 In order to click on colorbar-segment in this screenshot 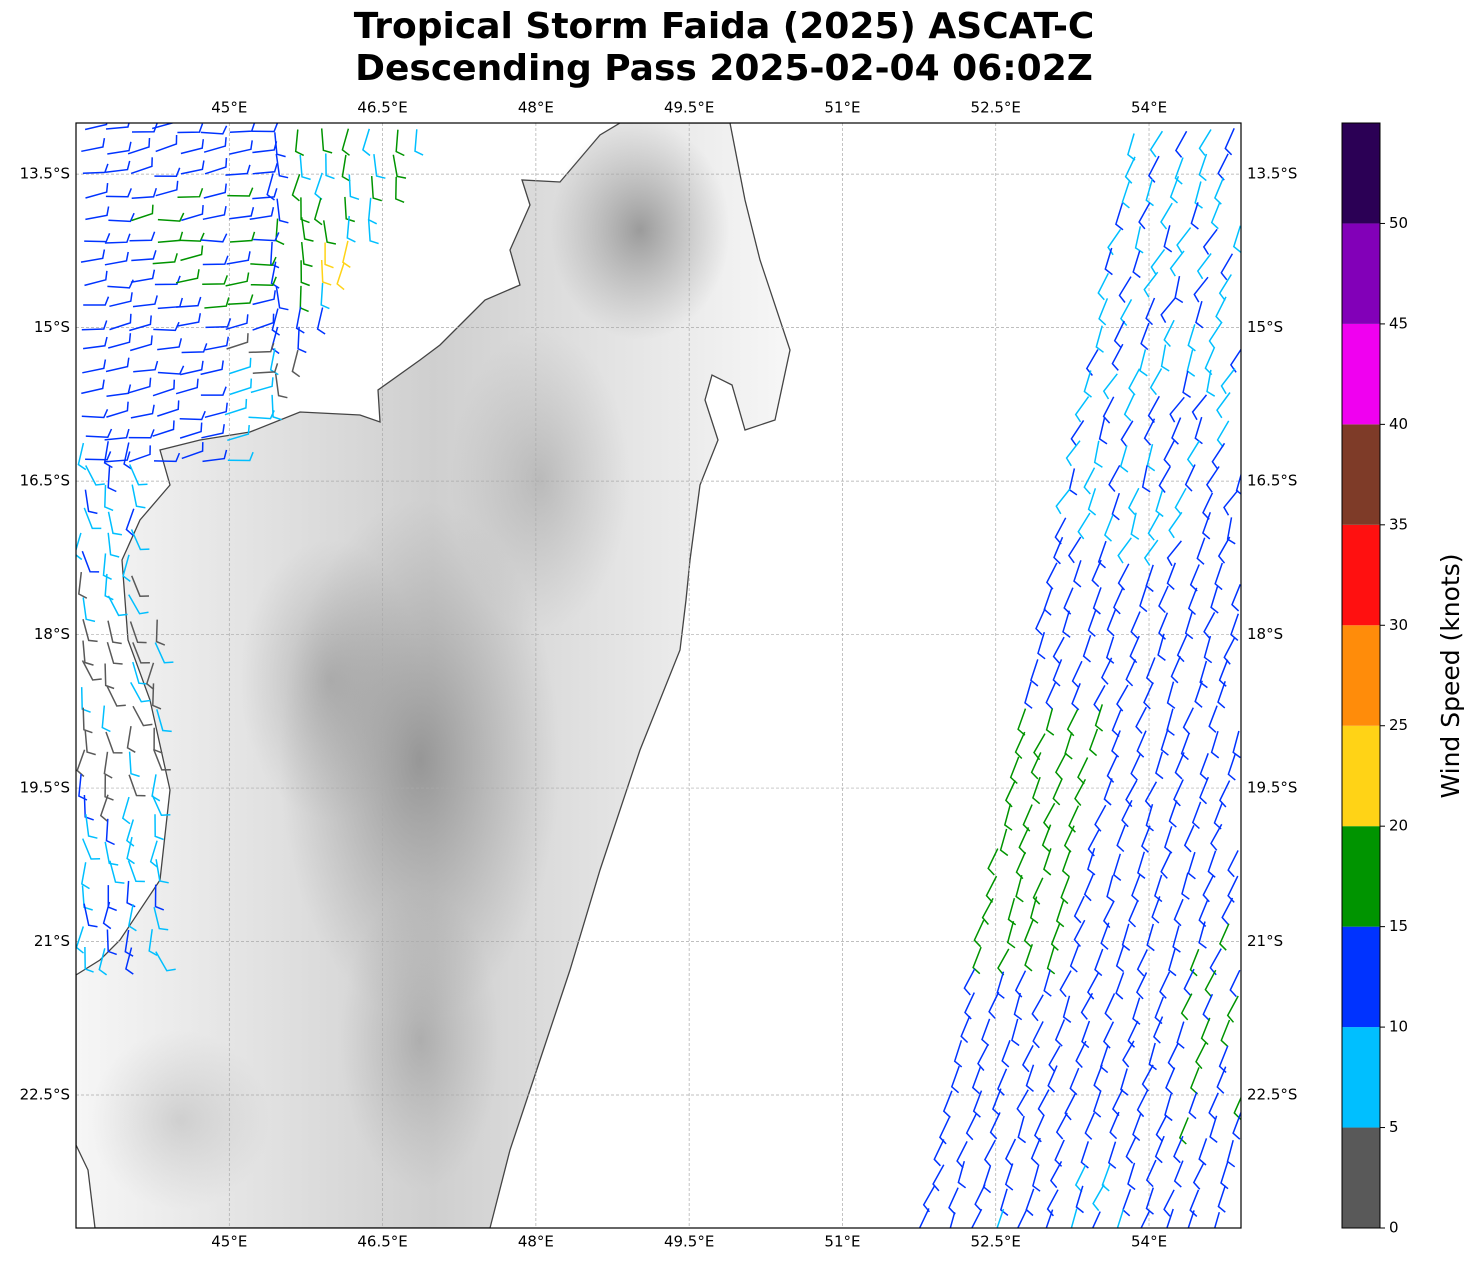, I will do `click(1361, 374)`.